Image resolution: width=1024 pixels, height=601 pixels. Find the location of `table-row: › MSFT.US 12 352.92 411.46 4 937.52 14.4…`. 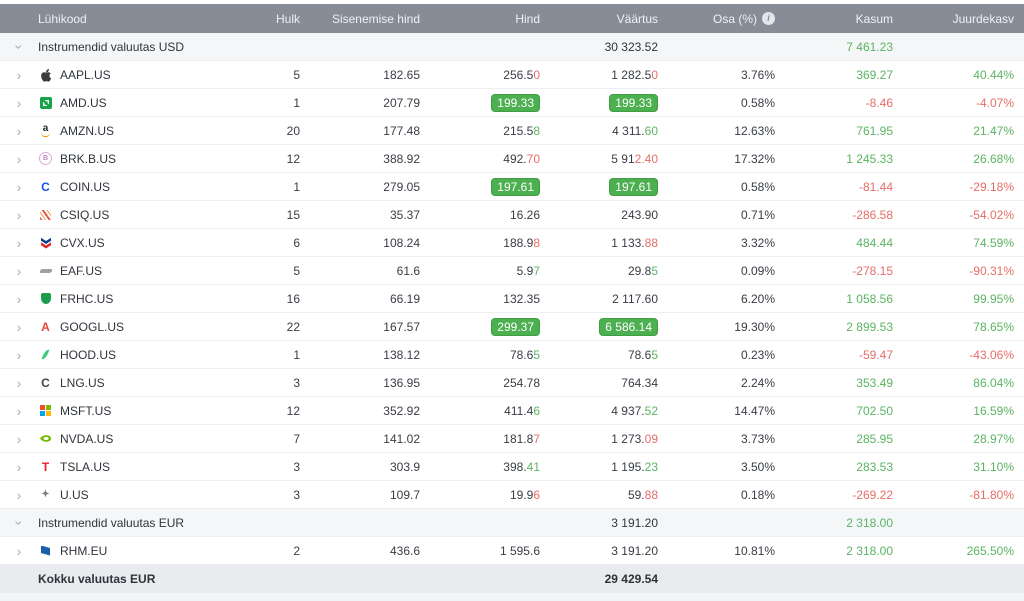

table-row: › MSFT.US 12 352.92 411.46 4 937.52 14.4… is located at coordinates (512, 411).